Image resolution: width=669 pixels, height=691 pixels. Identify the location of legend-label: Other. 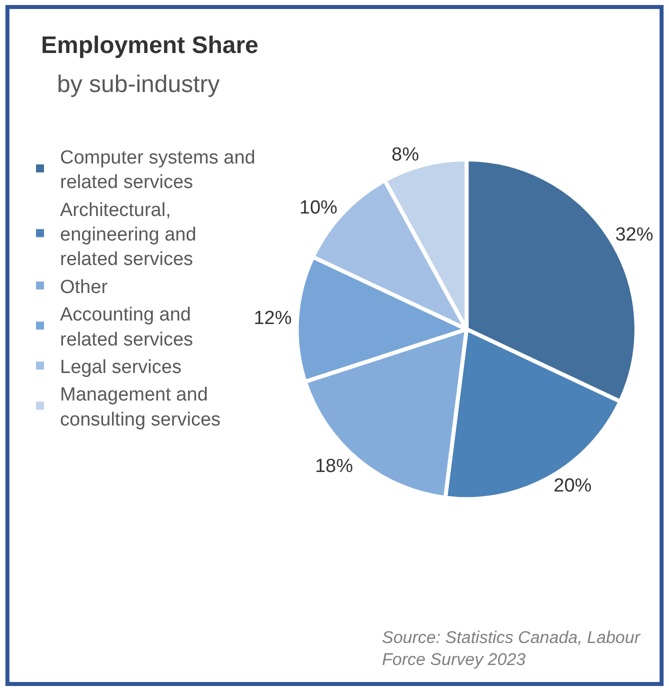
(84, 287).